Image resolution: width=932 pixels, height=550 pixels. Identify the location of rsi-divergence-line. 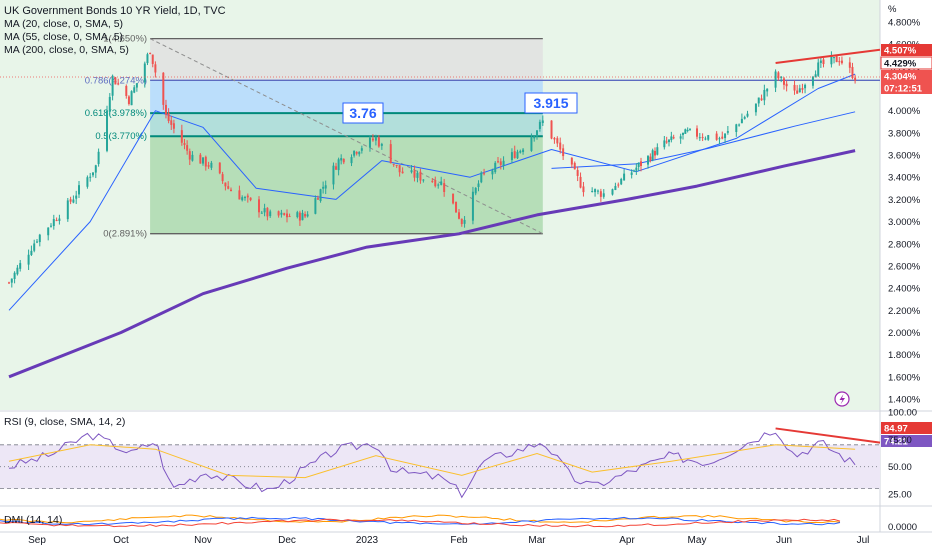
(828, 435).